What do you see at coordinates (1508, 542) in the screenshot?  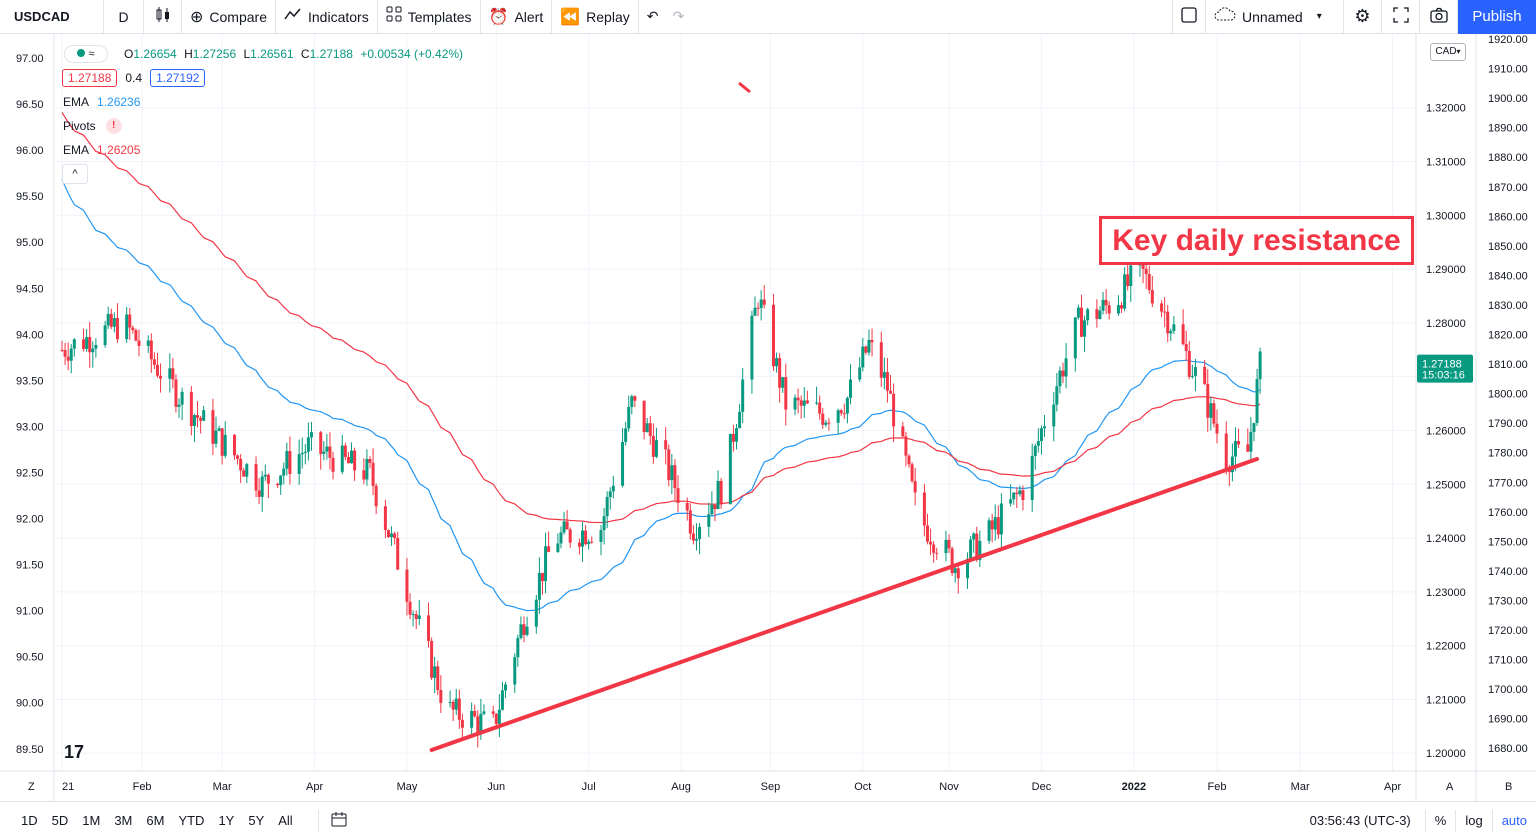 I see `secondary-axis-label: 1750.00` at bounding box center [1508, 542].